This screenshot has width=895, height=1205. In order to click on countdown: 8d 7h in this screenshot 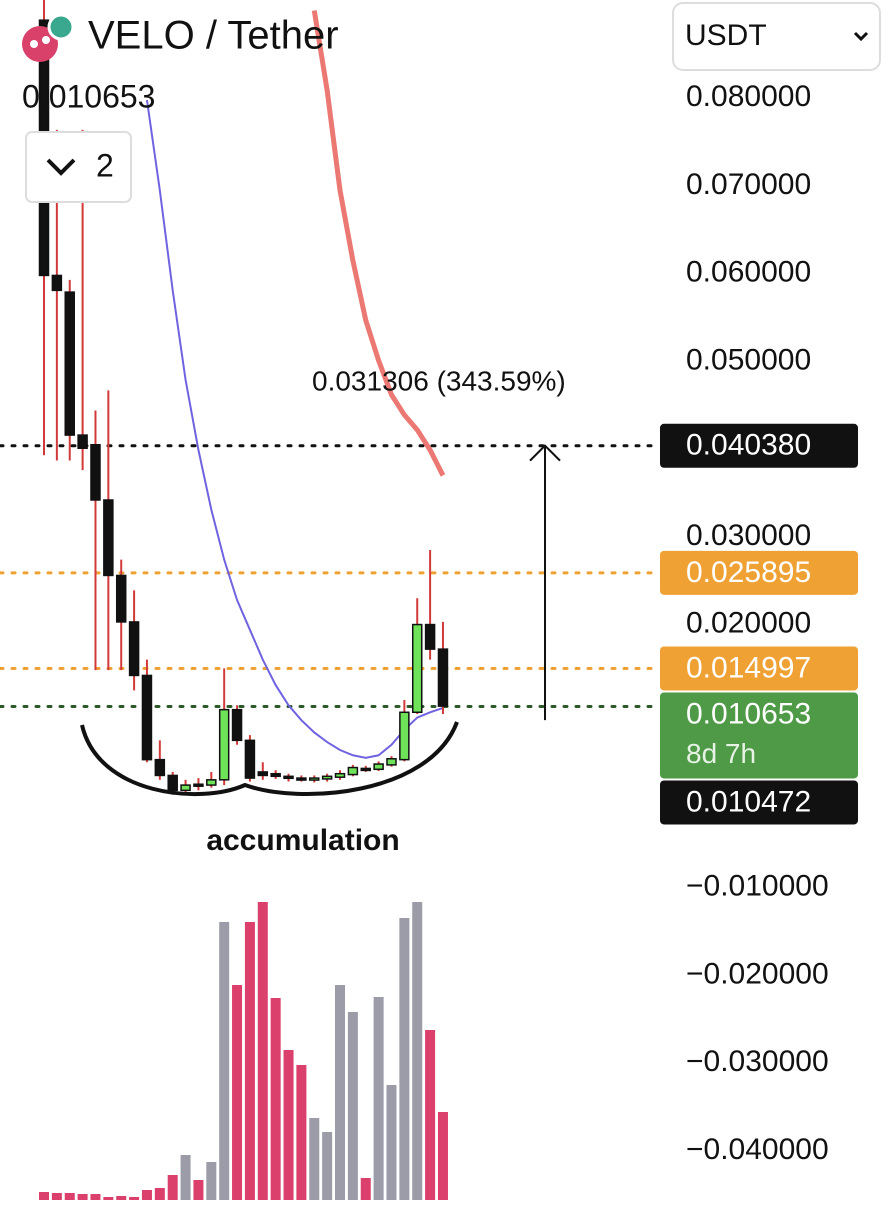, I will do `click(721, 753)`.